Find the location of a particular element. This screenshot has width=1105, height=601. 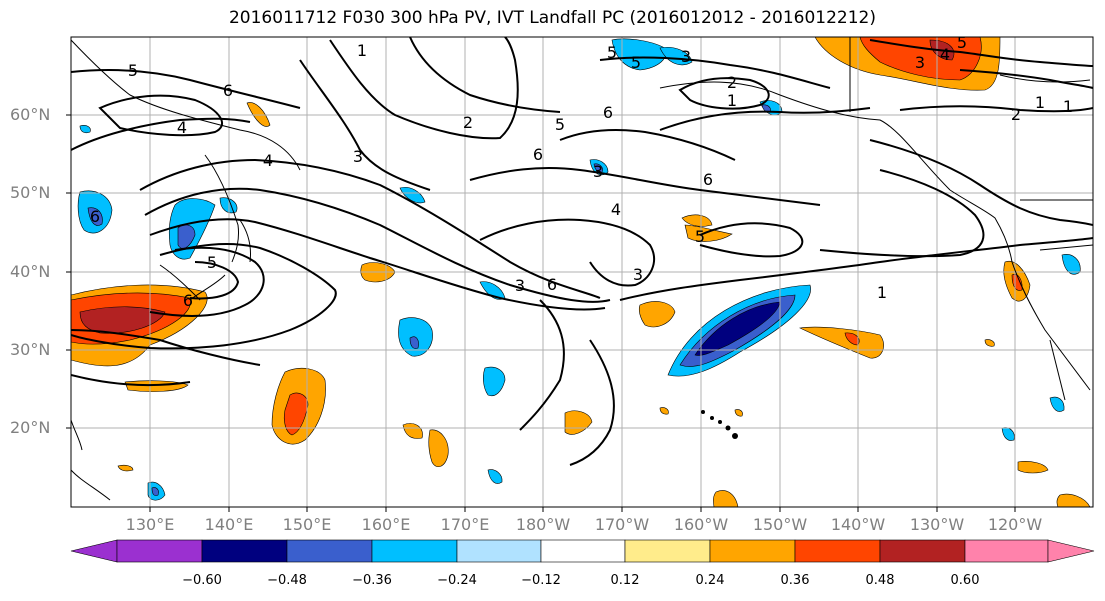

lon-label: 180°W is located at coordinates (543, 524).